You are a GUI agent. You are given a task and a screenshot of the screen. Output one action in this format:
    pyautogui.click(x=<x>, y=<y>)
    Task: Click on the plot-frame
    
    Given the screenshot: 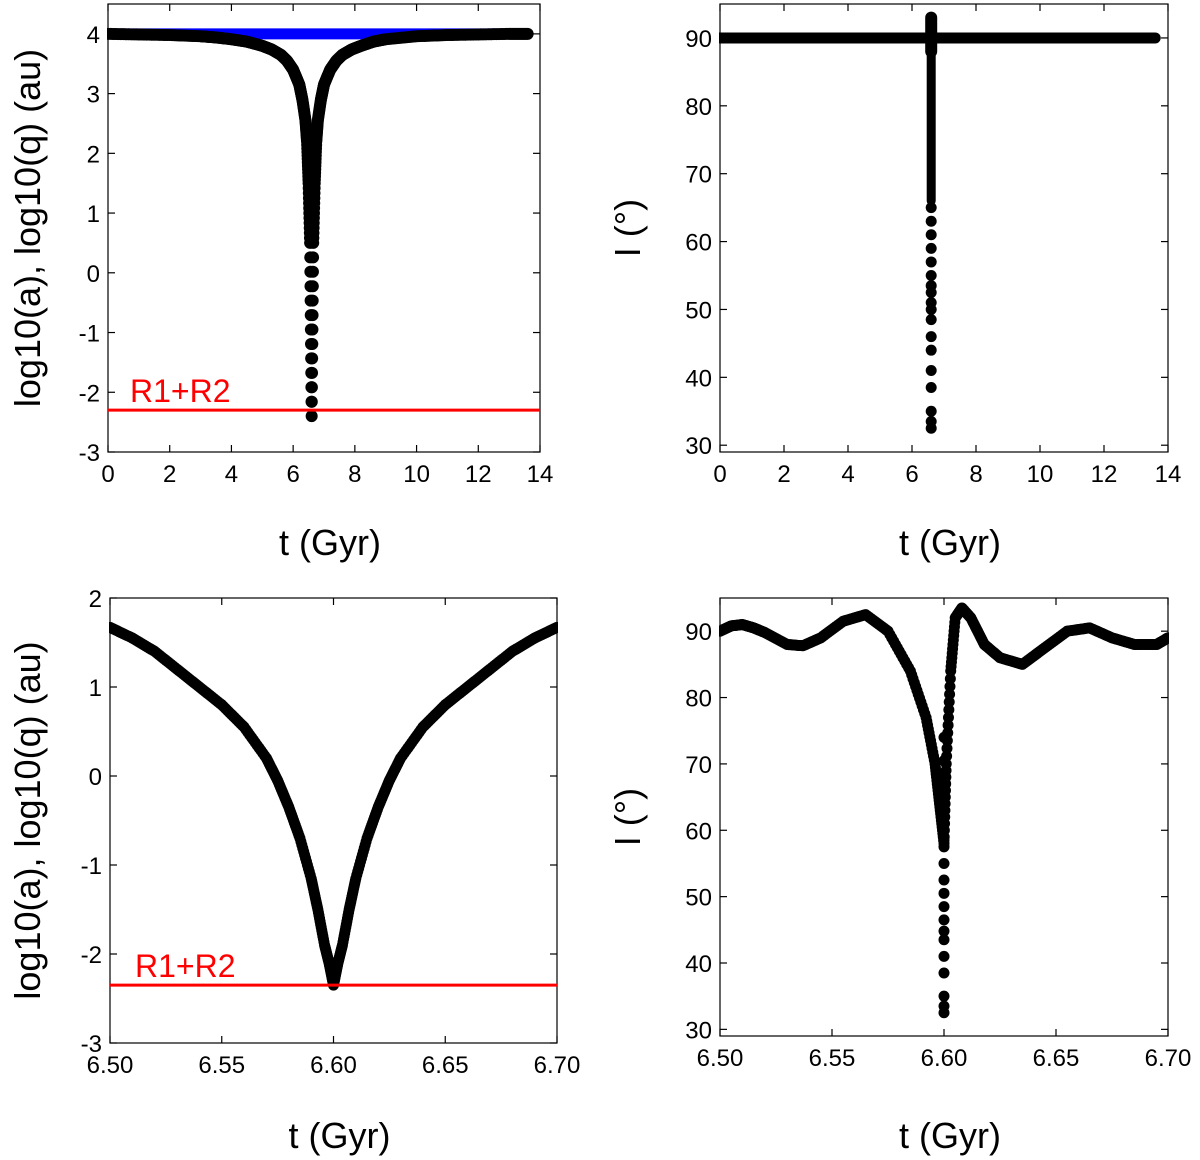 What is the action you would take?
    pyautogui.click(x=944, y=228)
    